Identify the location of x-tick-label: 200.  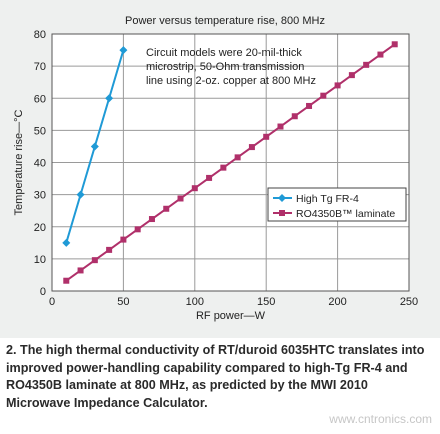
(337, 302).